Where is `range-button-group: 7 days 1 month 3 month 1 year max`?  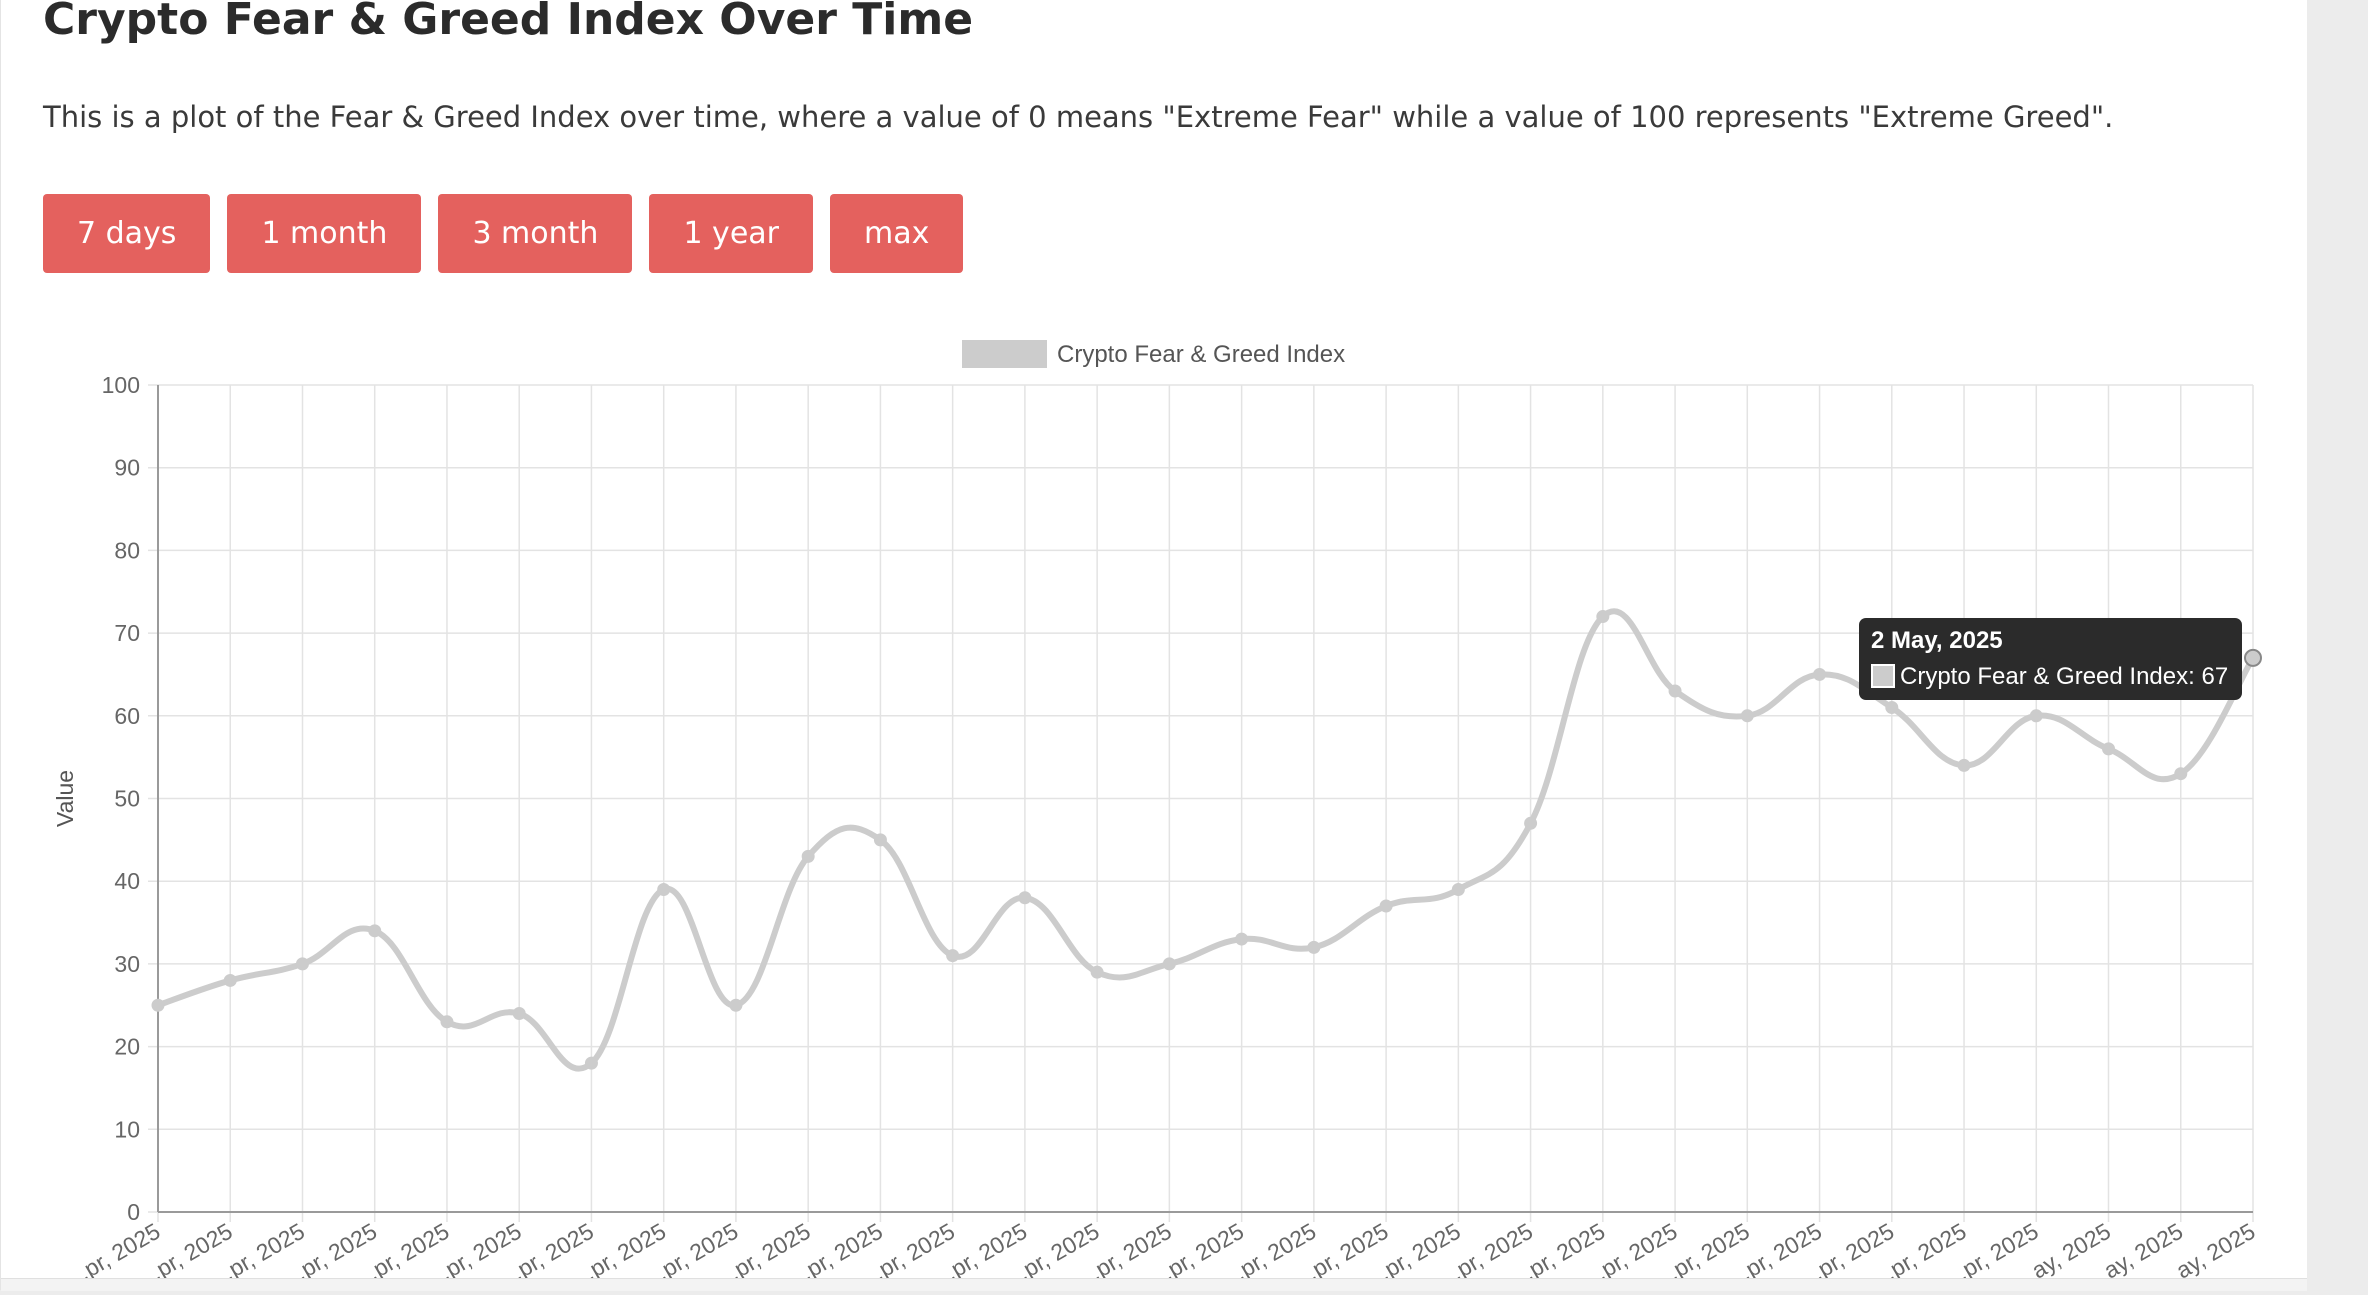 range-button-group: 7 days 1 month 3 month 1 year max is located at coordinates (503, 233).